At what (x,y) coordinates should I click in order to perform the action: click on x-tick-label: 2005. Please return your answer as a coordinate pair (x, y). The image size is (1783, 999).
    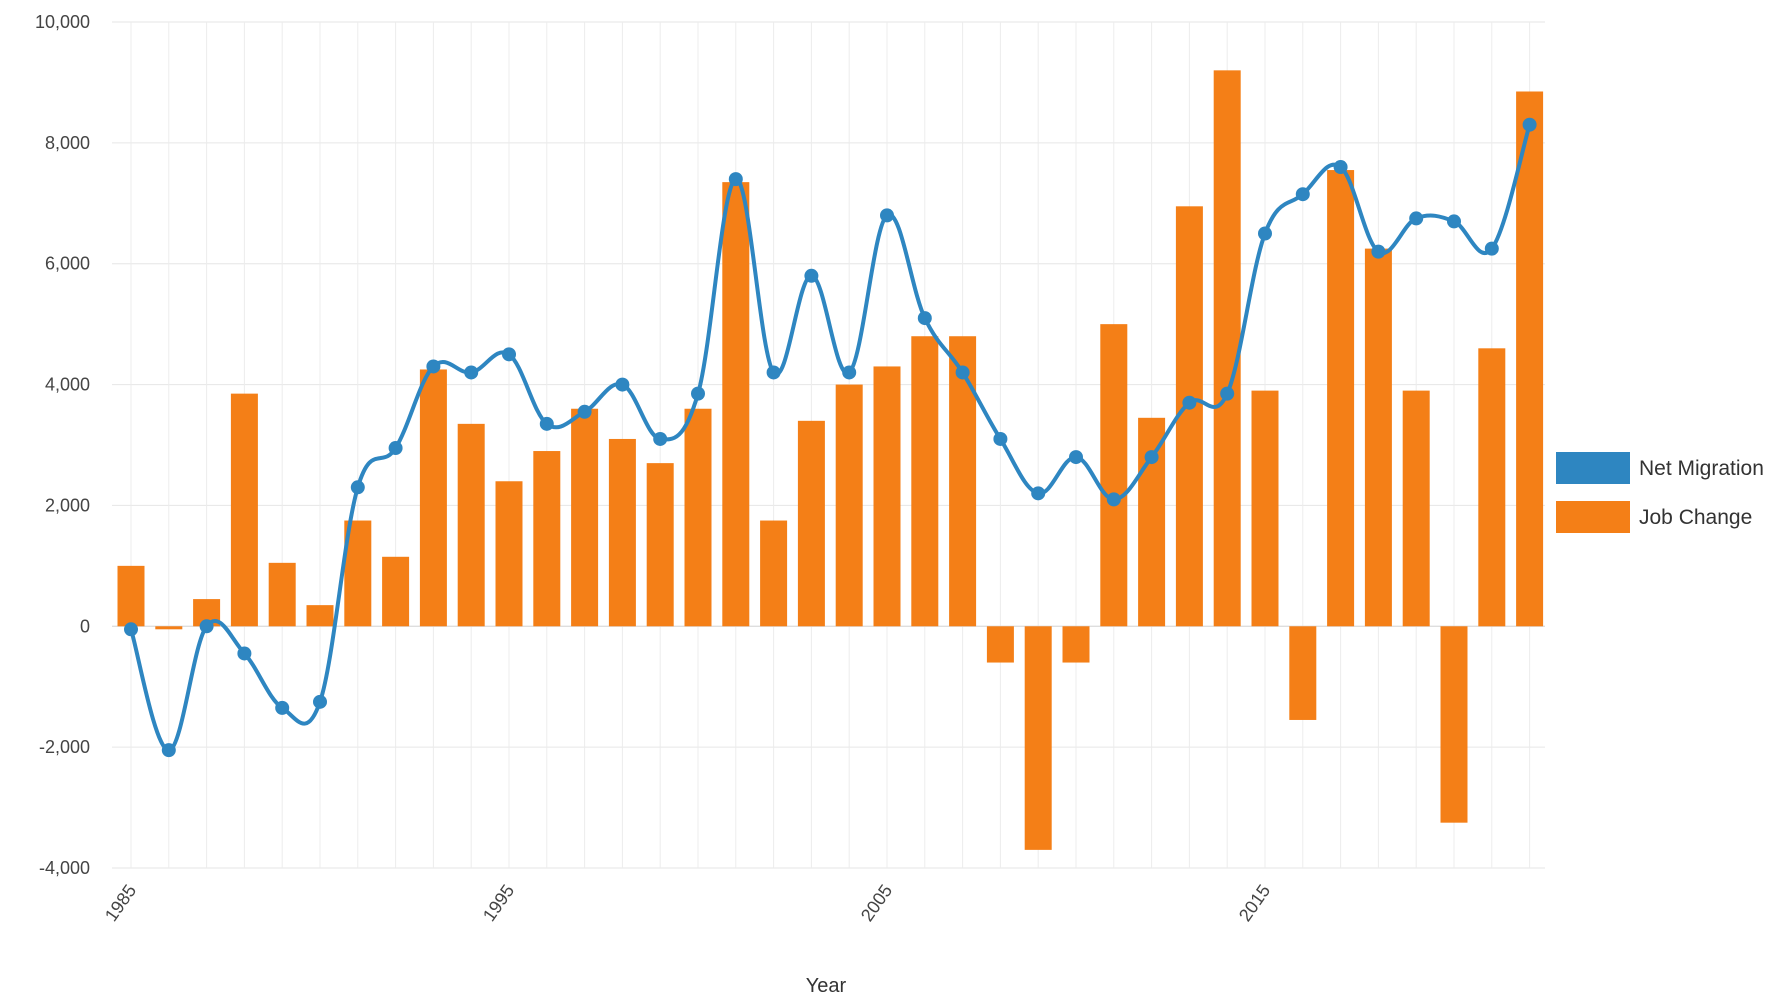
    Looking at the image, I should click on (876, 903).